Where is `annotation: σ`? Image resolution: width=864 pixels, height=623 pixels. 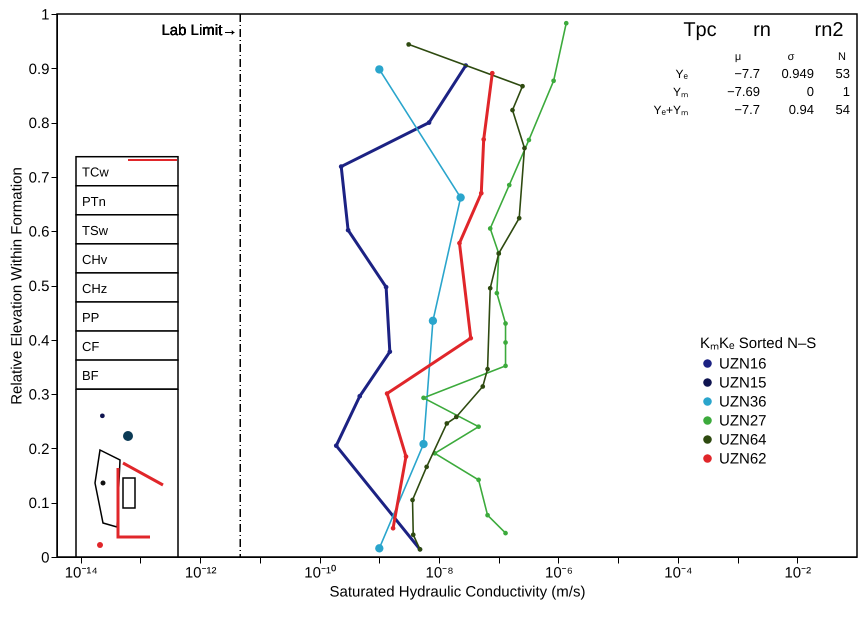
annotation: σ is located at coordinates (791, 57).